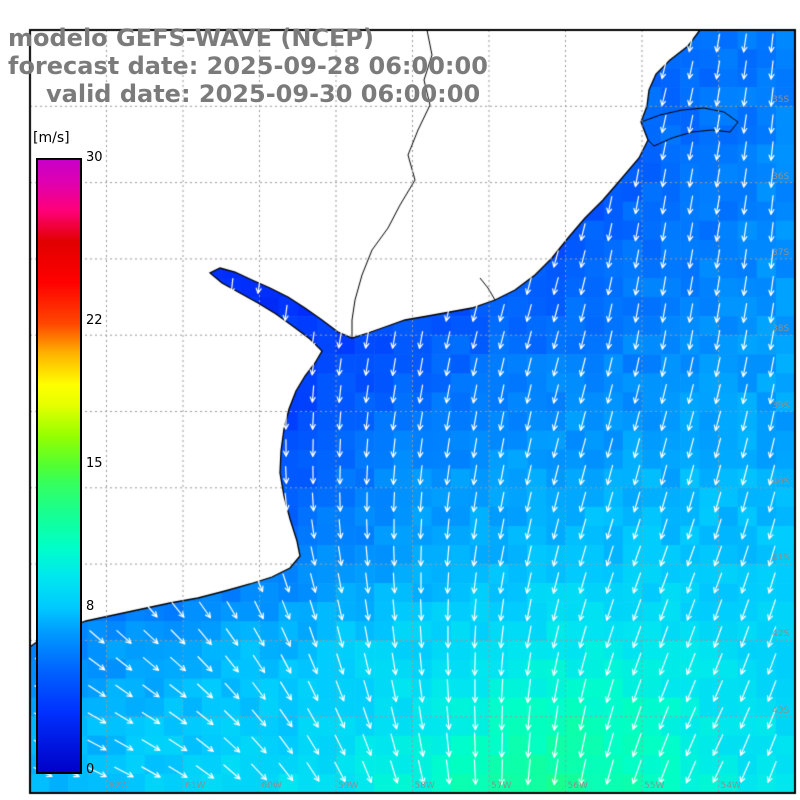 The width and height of the screenshot is (800, 800). What do you see at coordinates (781, 100) in the screenshot?
I see `lat-label: 35S` at bounding box center [781, 100].